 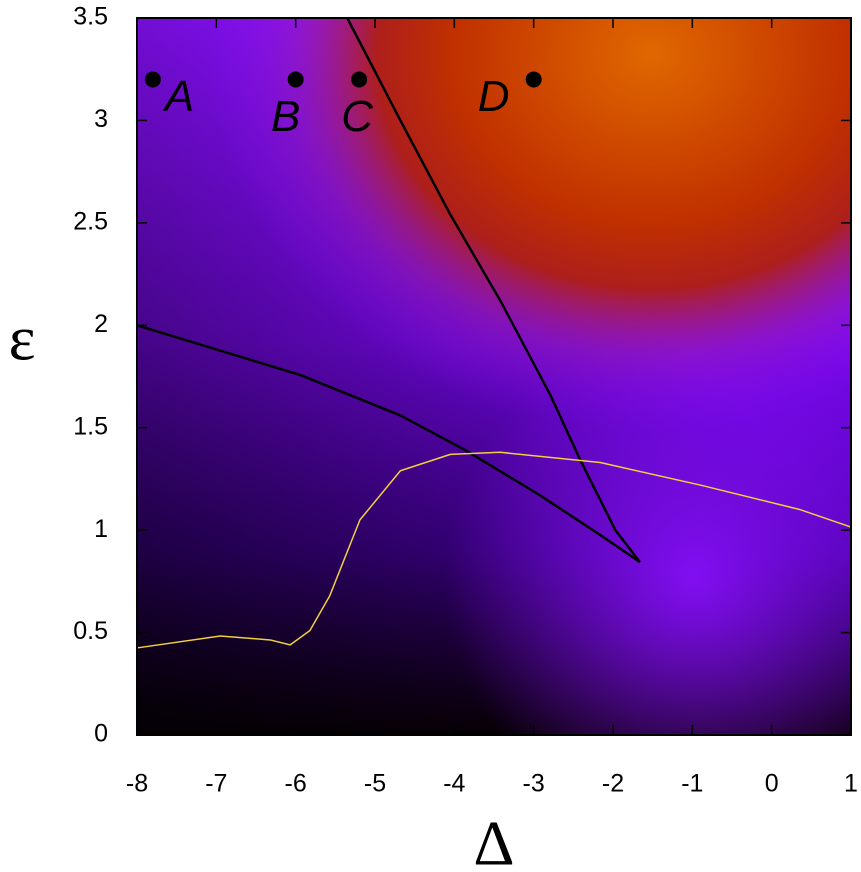 What do you see at coordinates (101, 324) in the screenshot?
I see `y-tick-label: 2` at bounding box center [101, 324].